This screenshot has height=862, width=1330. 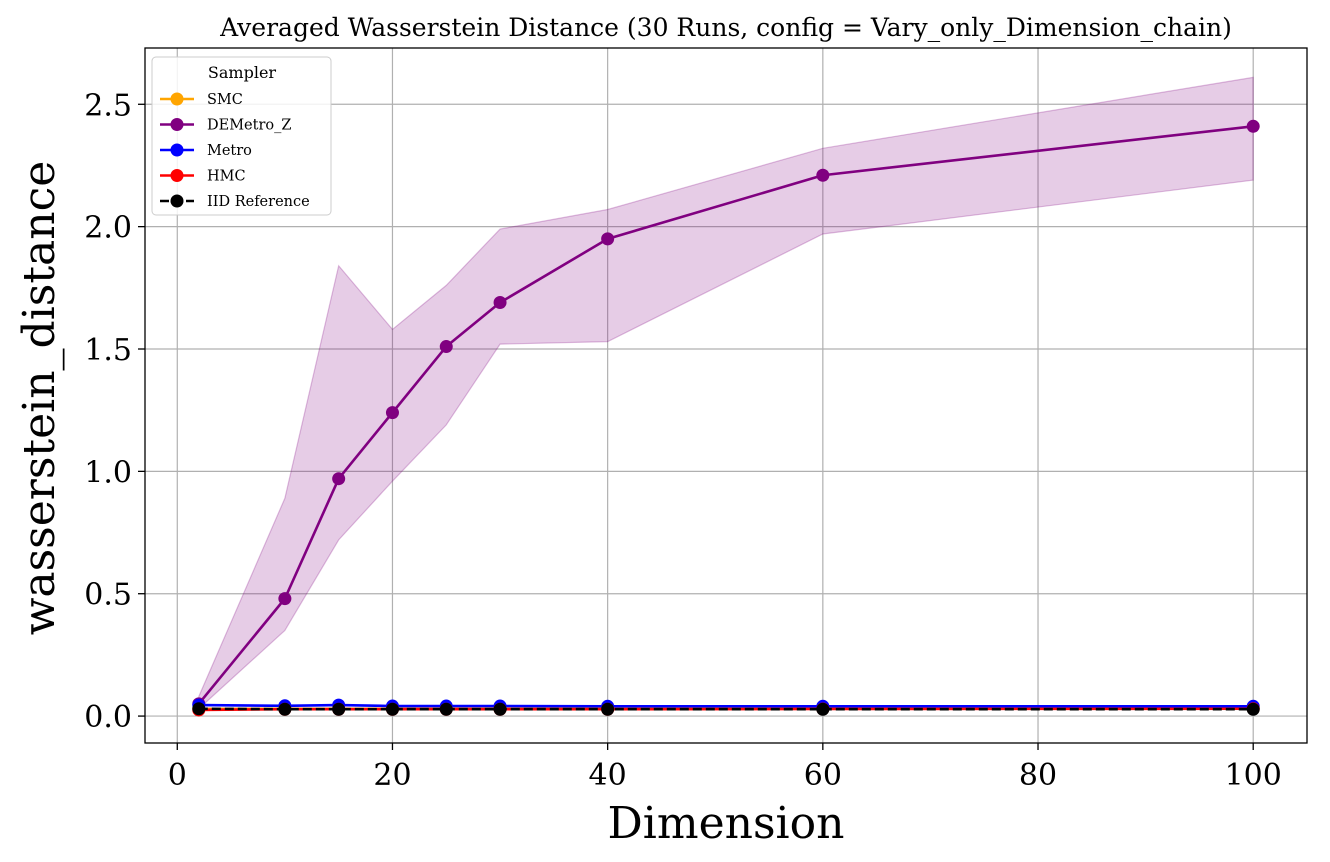 What do you see at coordinates (242, 72) in the screenshot?
I see `legend-title: Sampler` at bounding box center [242, 72].